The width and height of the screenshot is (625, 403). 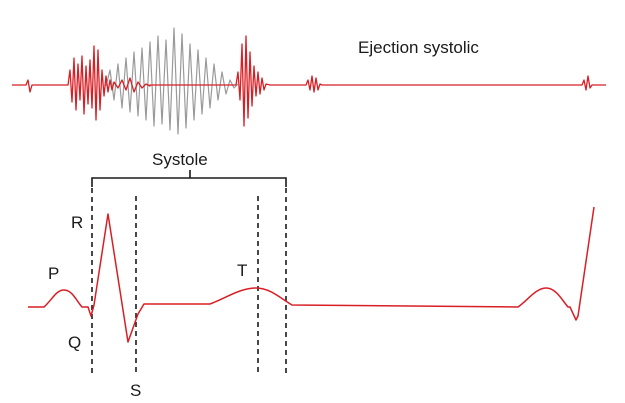 I want to click on wave-label-t: T, so click(x=242, y=270).